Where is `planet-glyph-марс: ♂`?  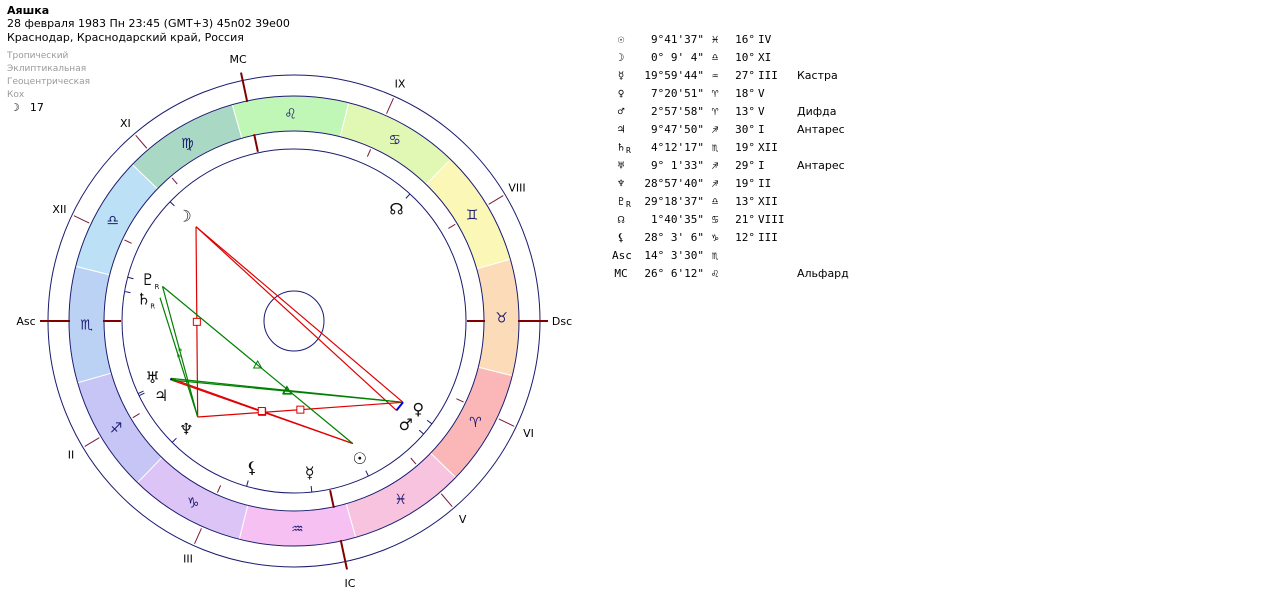 planet-glyph-марс: ♂ is located at coordinates (406, 424).